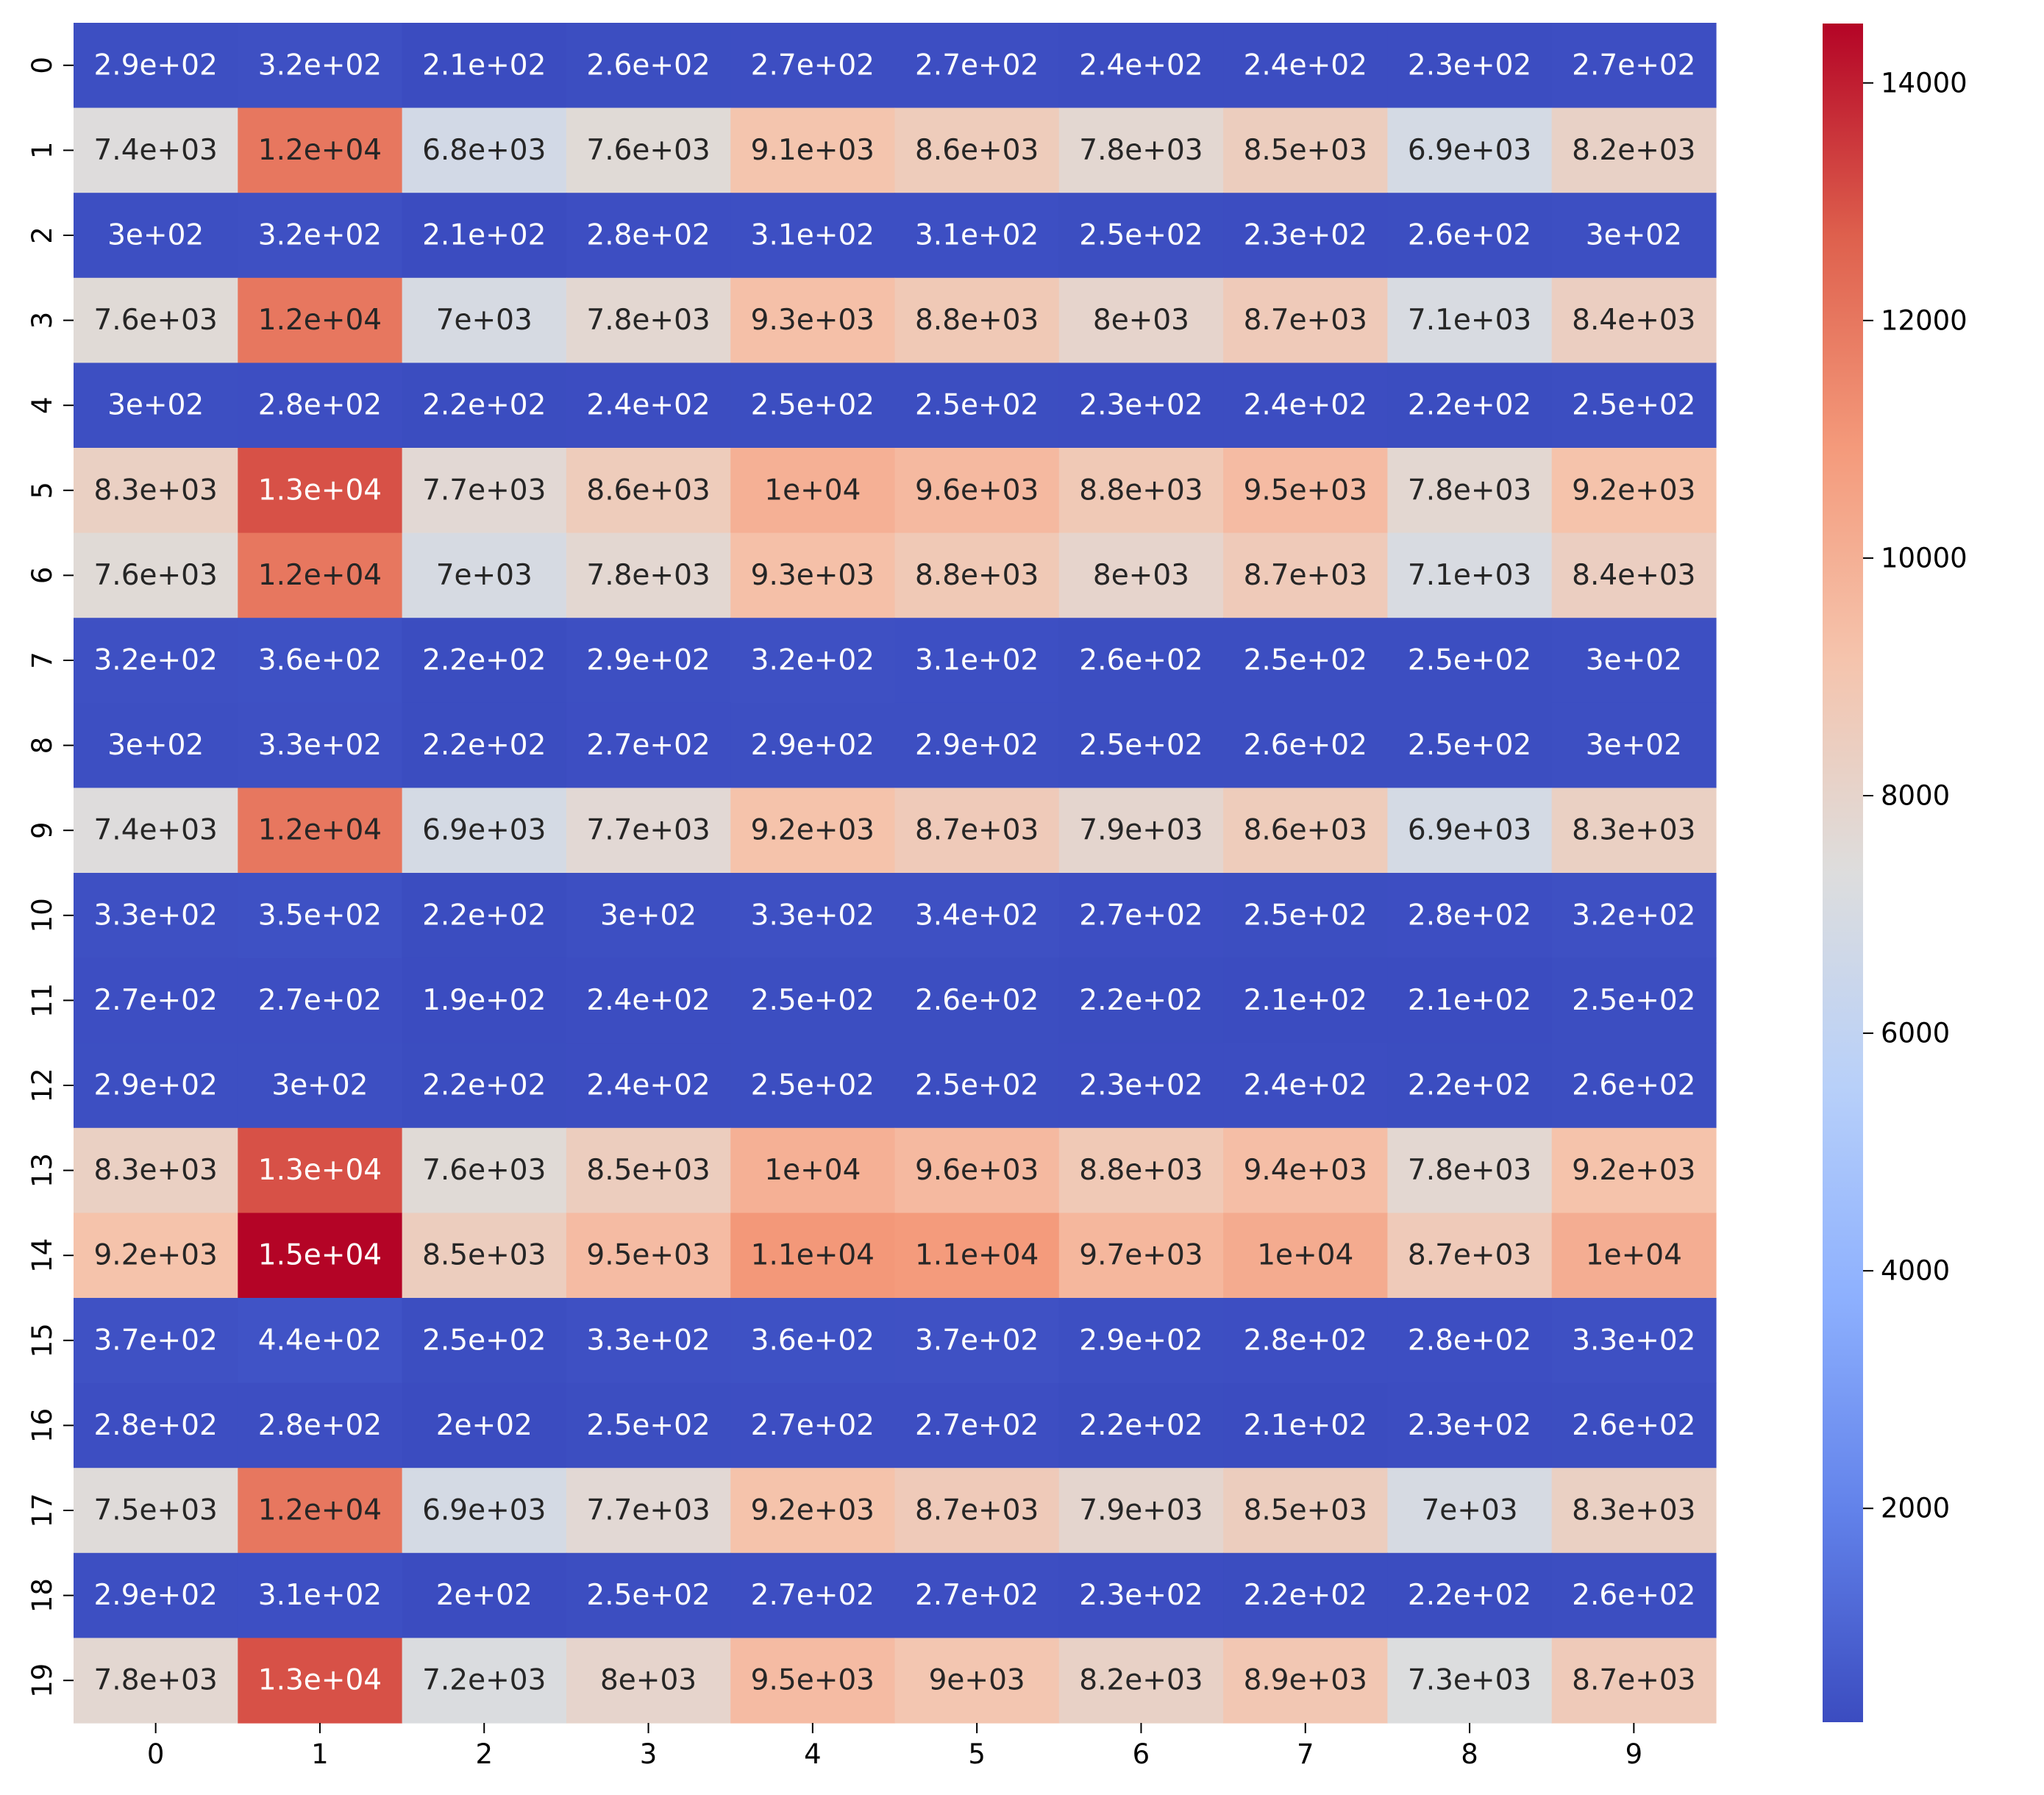 The image size is (2044, 1795). Describe the element at coordinates (484, 1510) in the screenshot. I see `cell-value-label-r17-c2: 6.9e+03` at that location.